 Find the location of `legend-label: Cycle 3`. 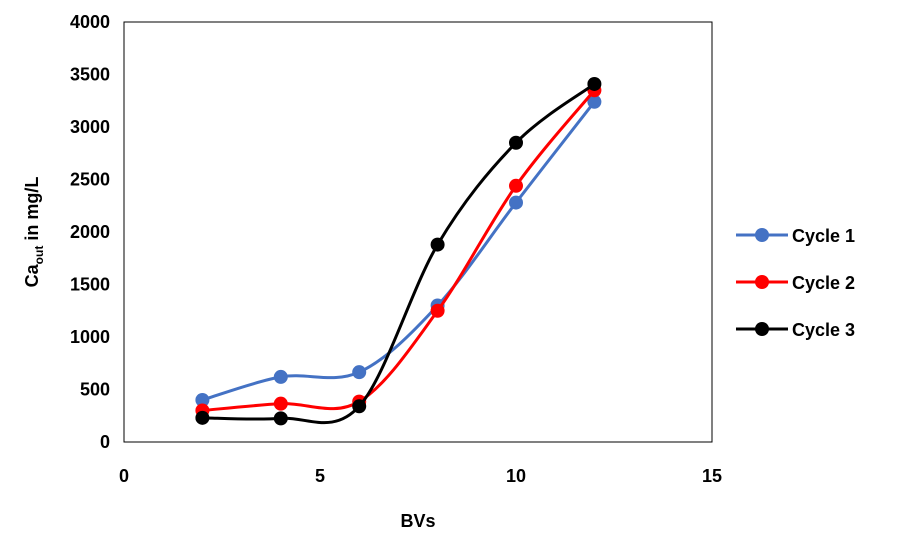

legend-label: Cycle 3 is located at coordinates (823, 330).